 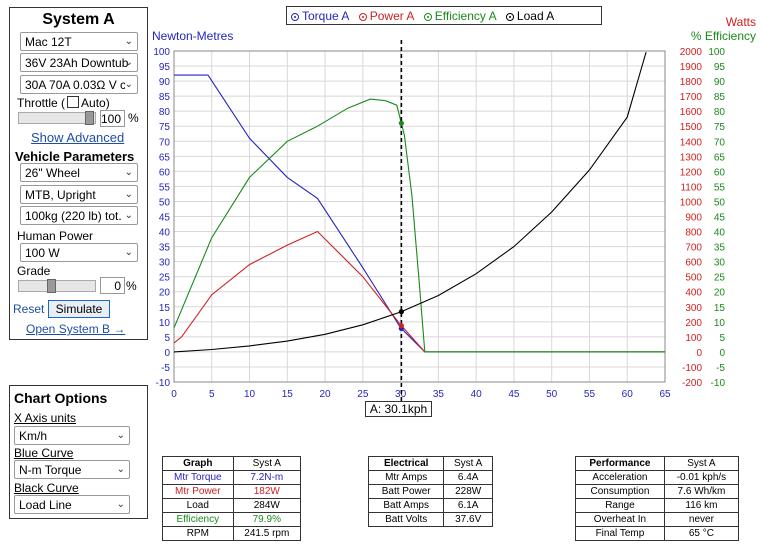 I want to click on eff-tick-label: 80, so click(x=720, y=112).